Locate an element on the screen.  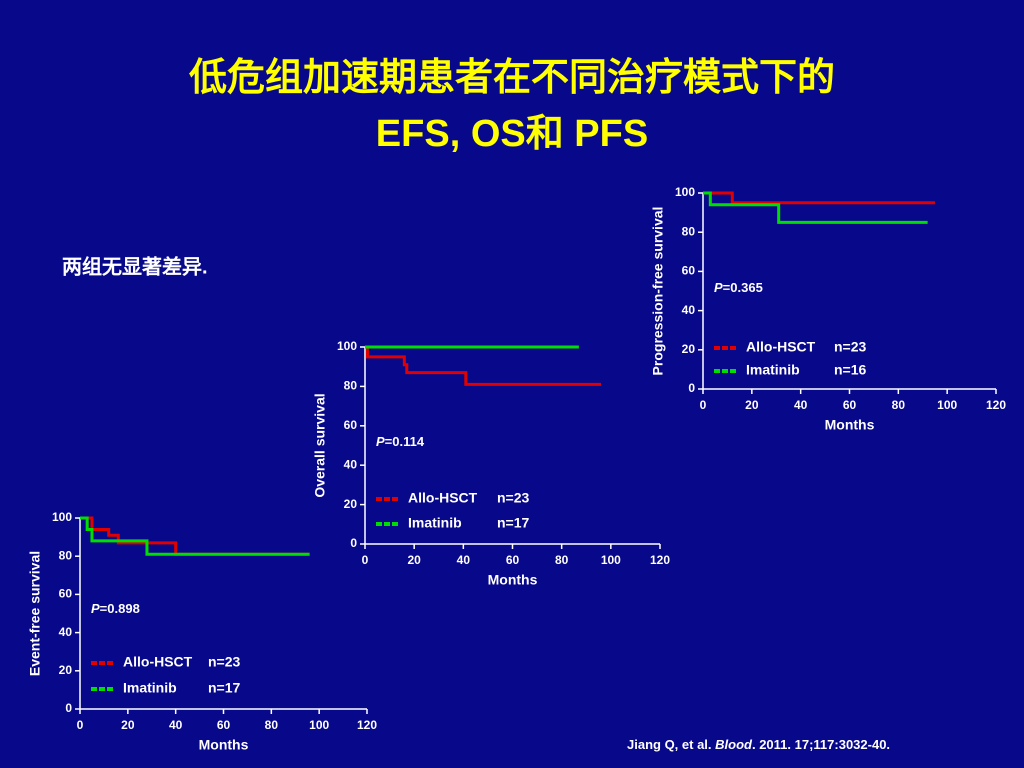
citation-text: . 2011. 17;117:3032-40. is located at coordinates (821, 744).